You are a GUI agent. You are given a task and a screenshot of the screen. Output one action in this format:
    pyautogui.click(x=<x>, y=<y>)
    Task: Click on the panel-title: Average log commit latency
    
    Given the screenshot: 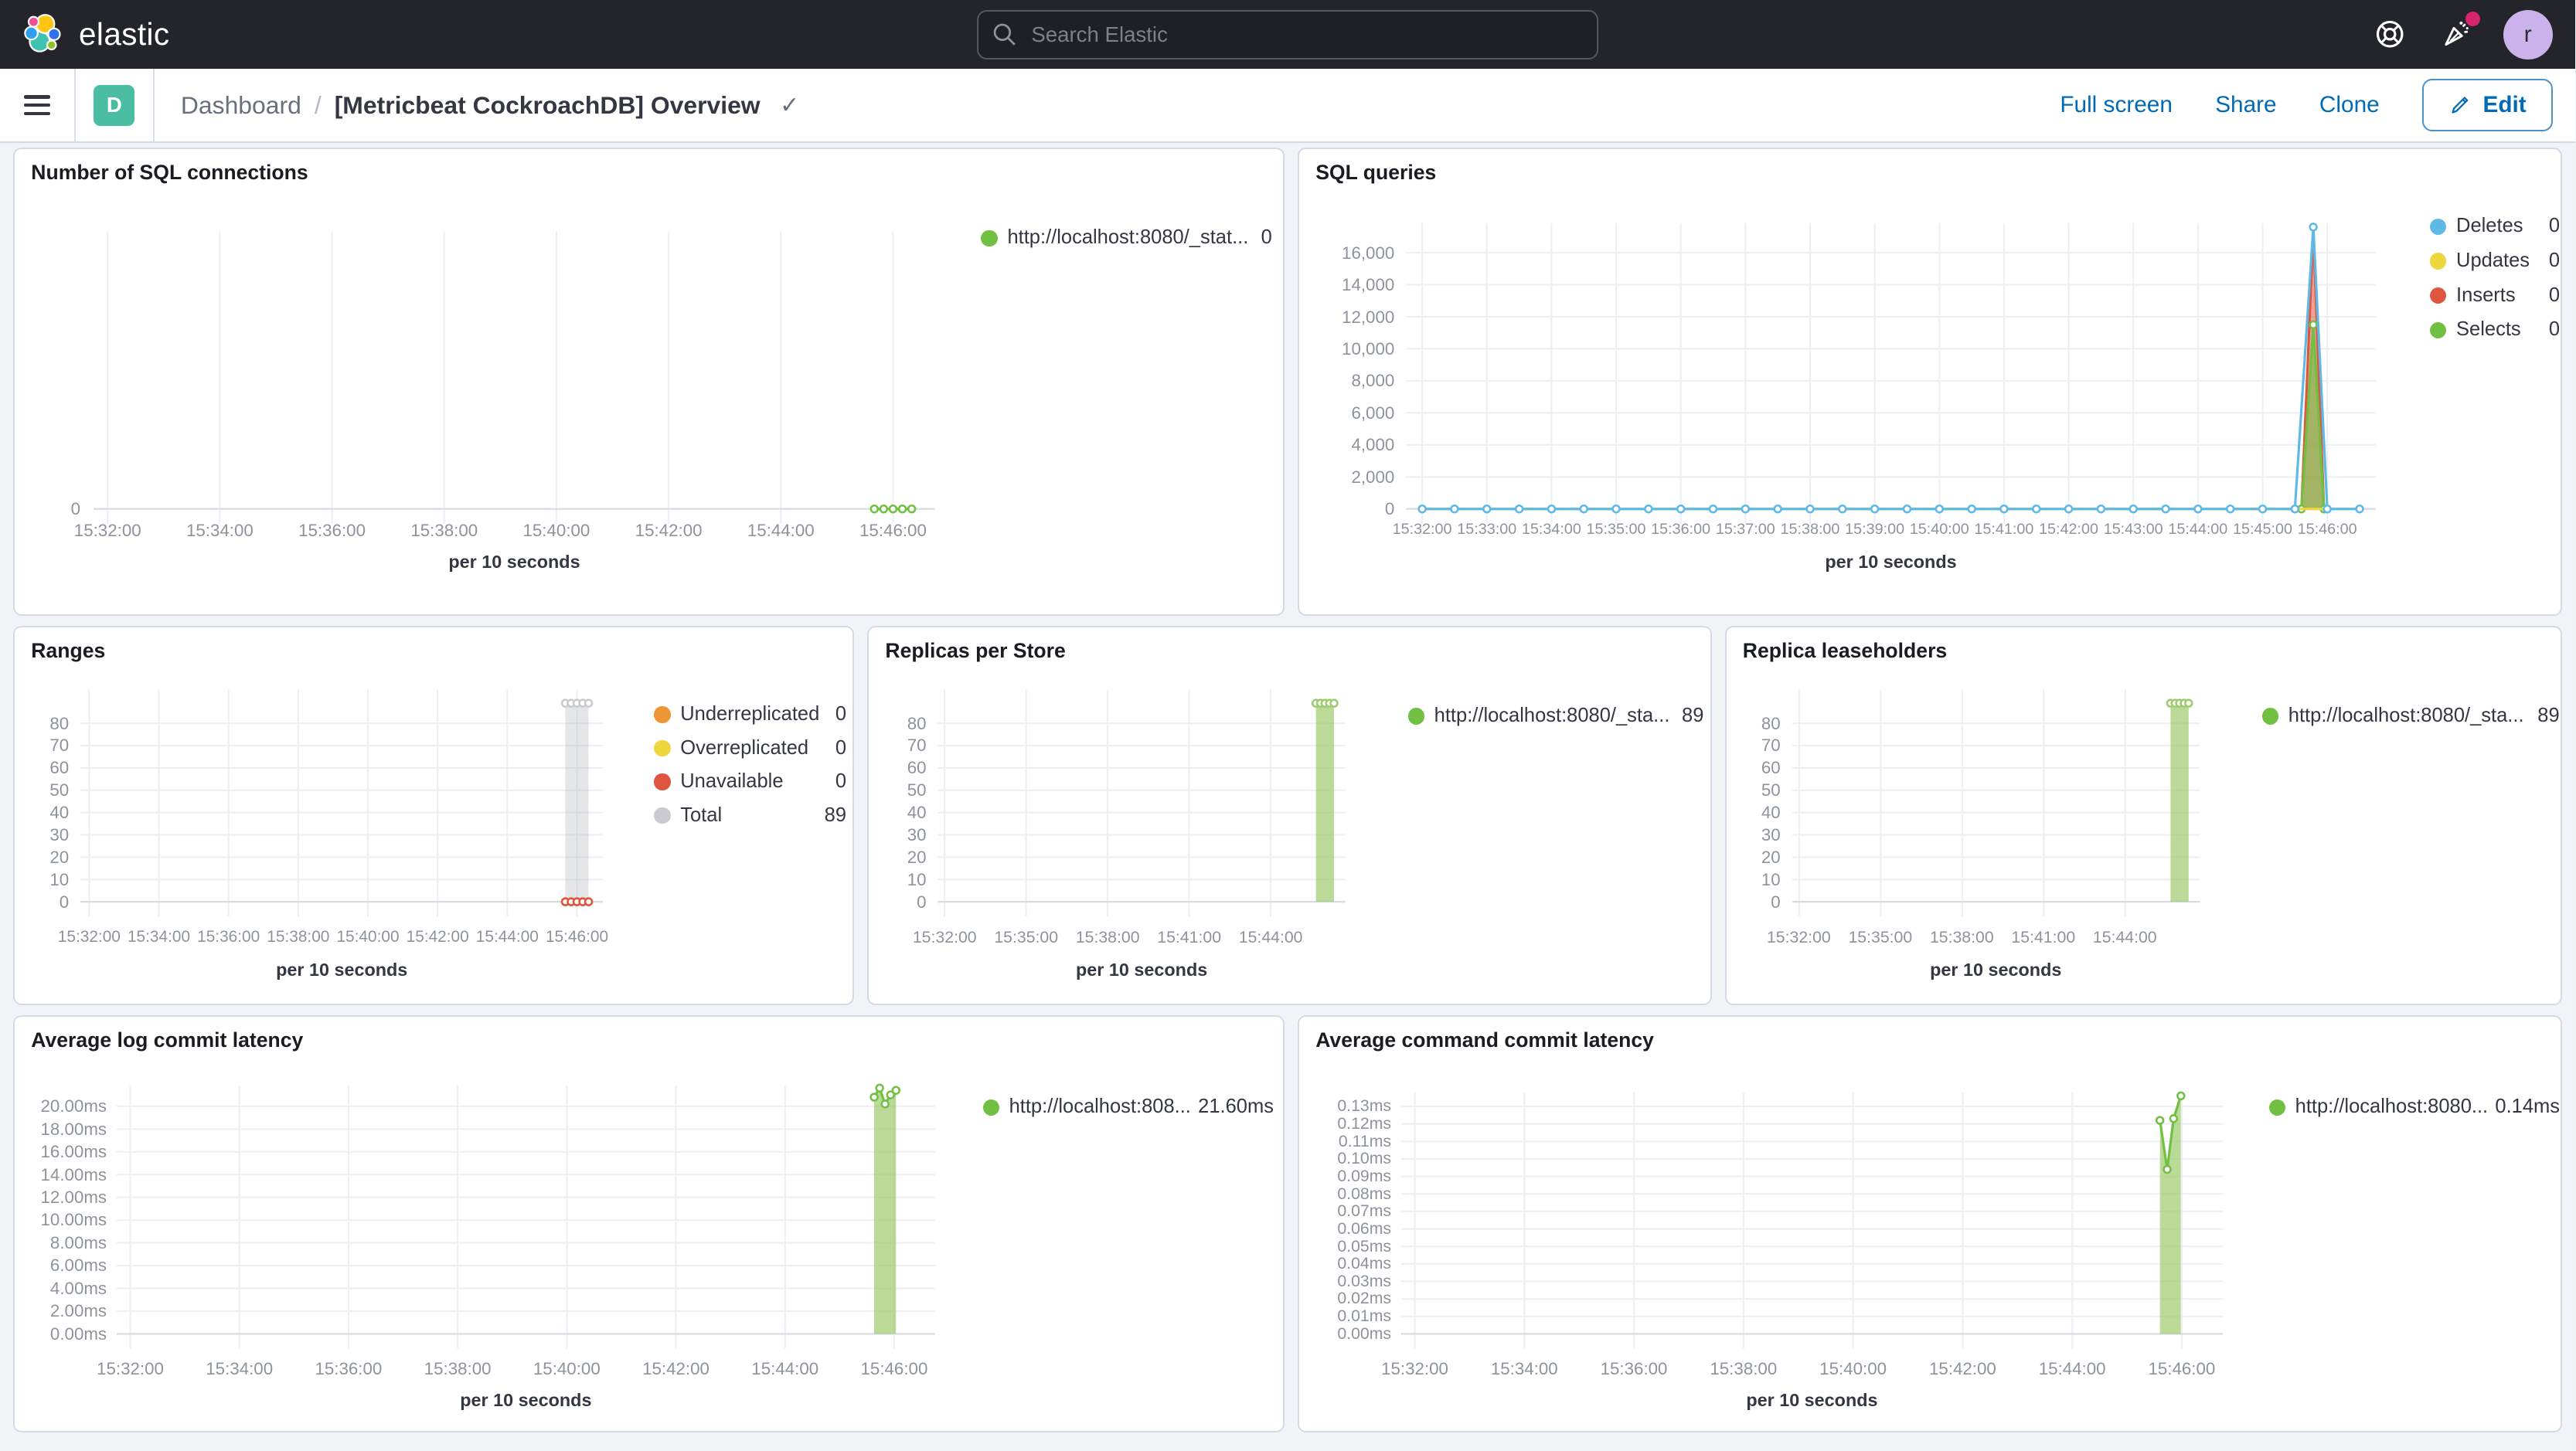 What is the action you would take?
    pyautogui.click(x=167, y=1040)
    